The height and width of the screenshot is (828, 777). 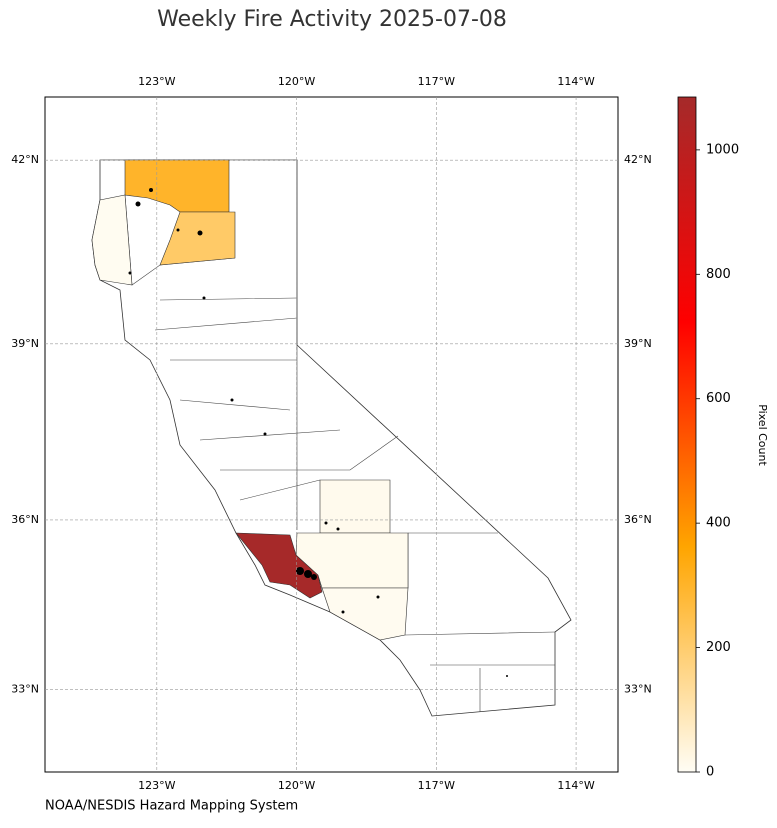 What do you see at coordinates (722, 149) in the screenshot?
I see `colorbar-tick-label: 1000` at bounding box center [722, 149].